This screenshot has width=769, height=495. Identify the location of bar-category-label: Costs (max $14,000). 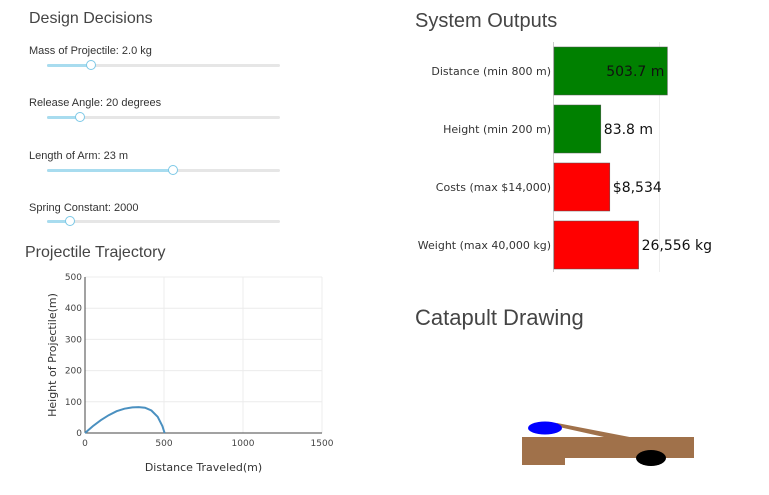
(493, 187).